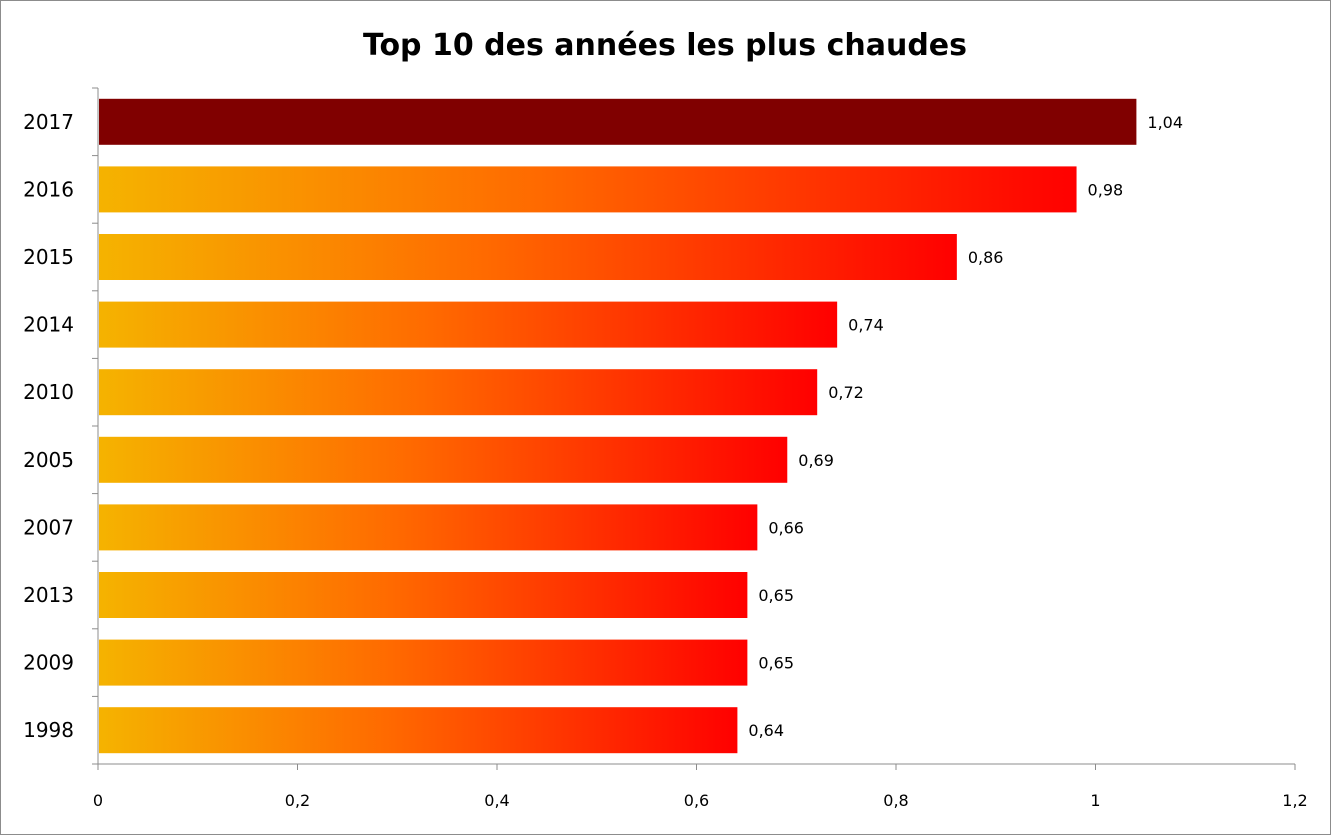  Describe the element at coordinates (48, 595) in the screenshot. I see `category-label-2013: 2013` at that location.